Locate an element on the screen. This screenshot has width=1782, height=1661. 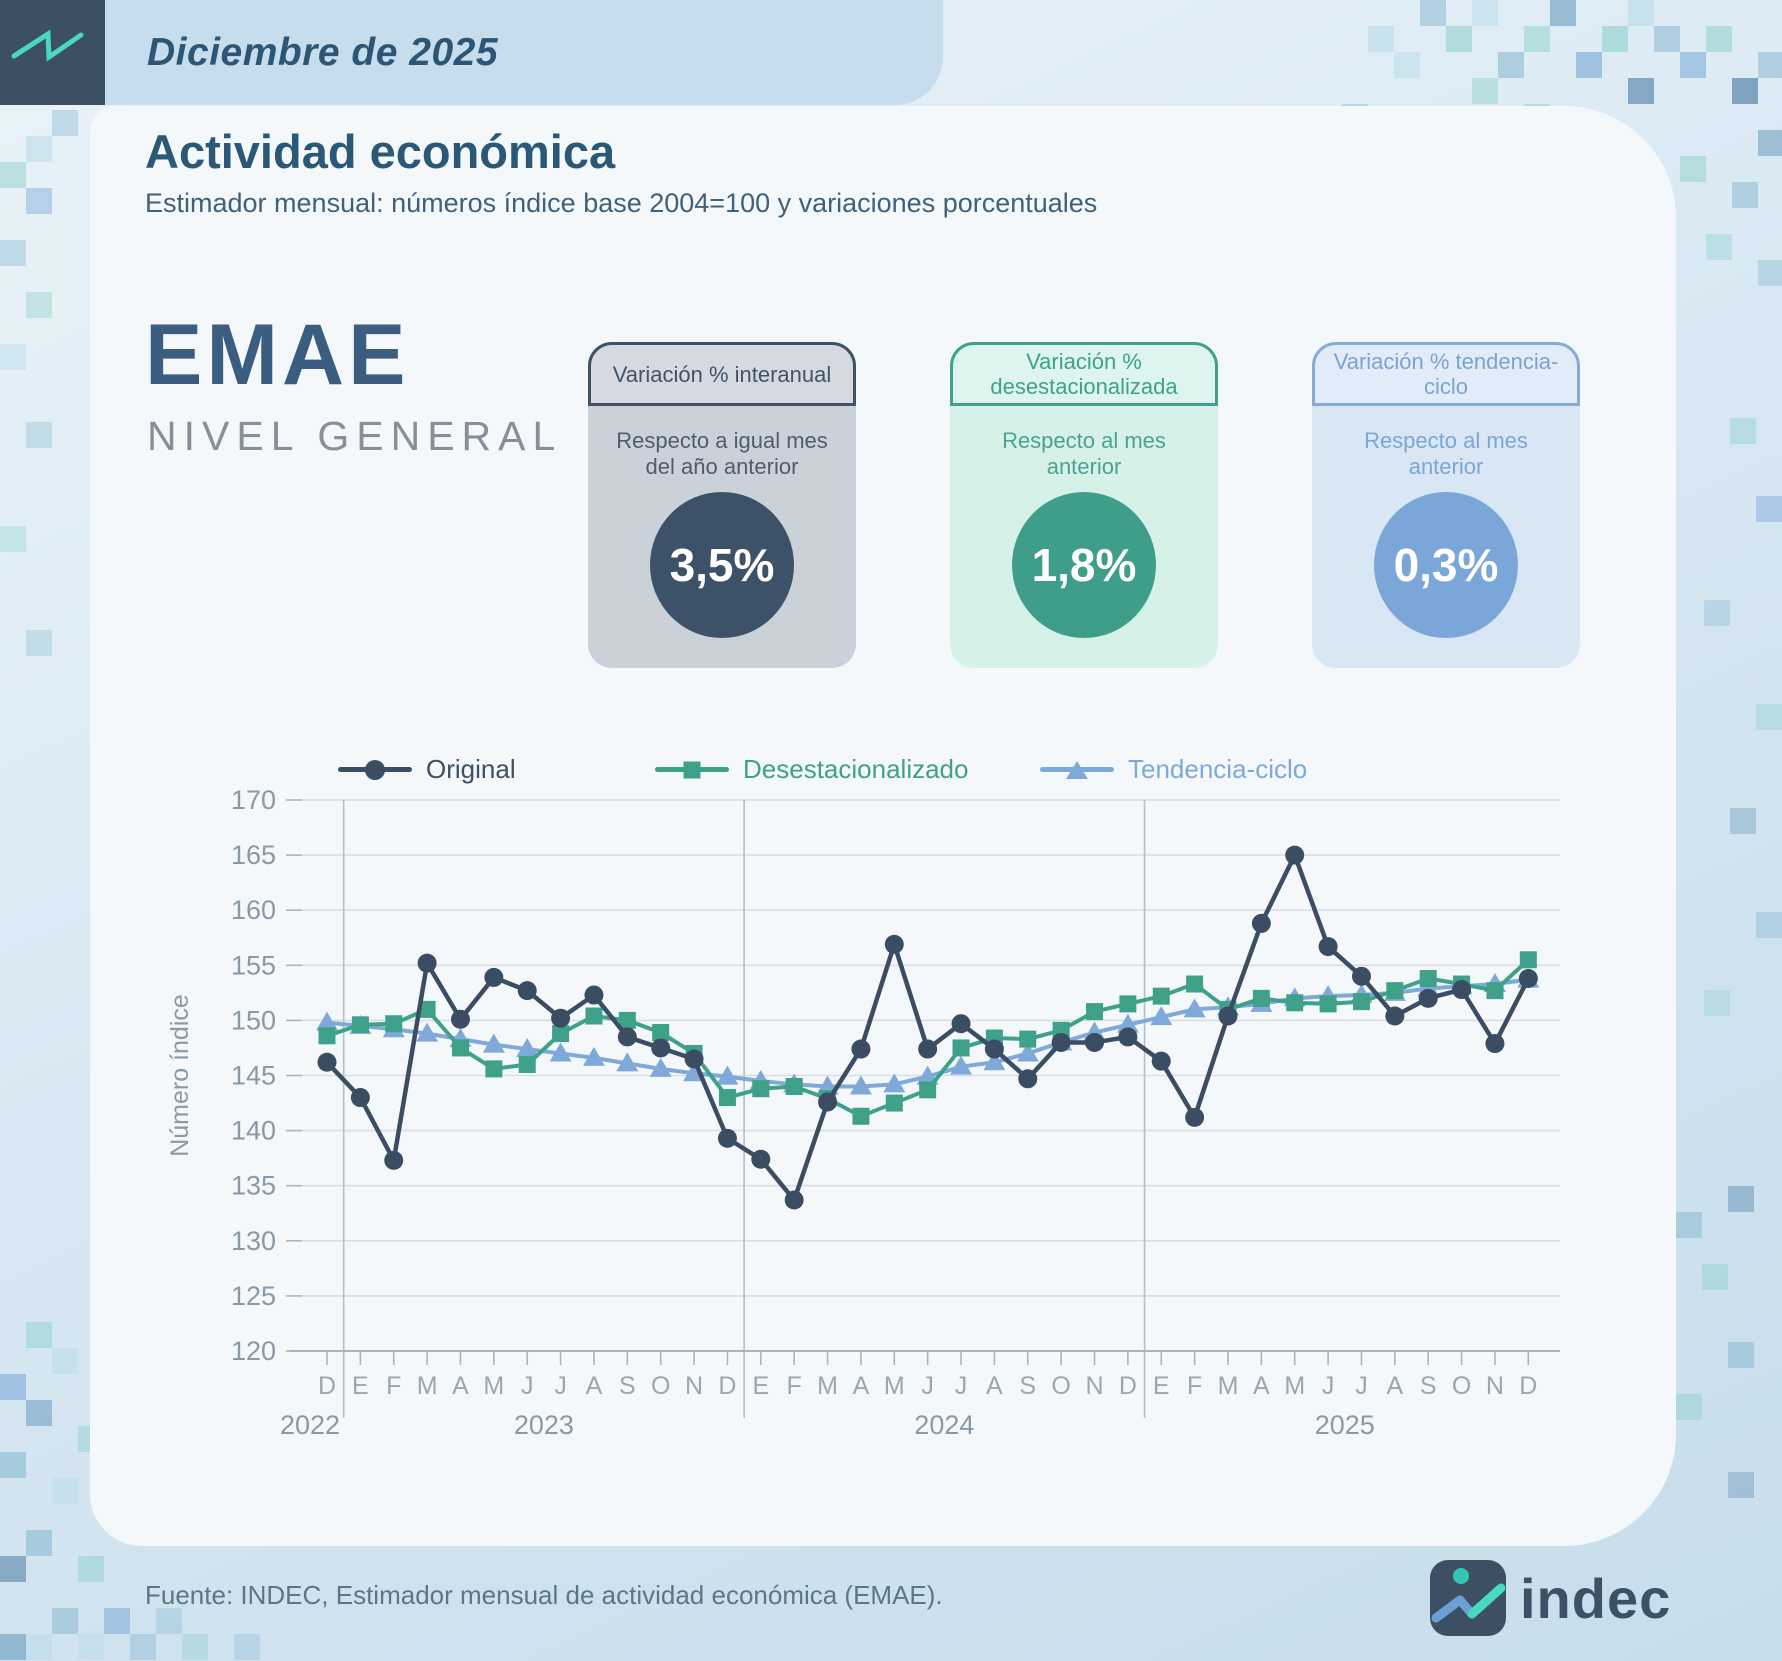
square-marker-icon is located at coordinates (692, 769).